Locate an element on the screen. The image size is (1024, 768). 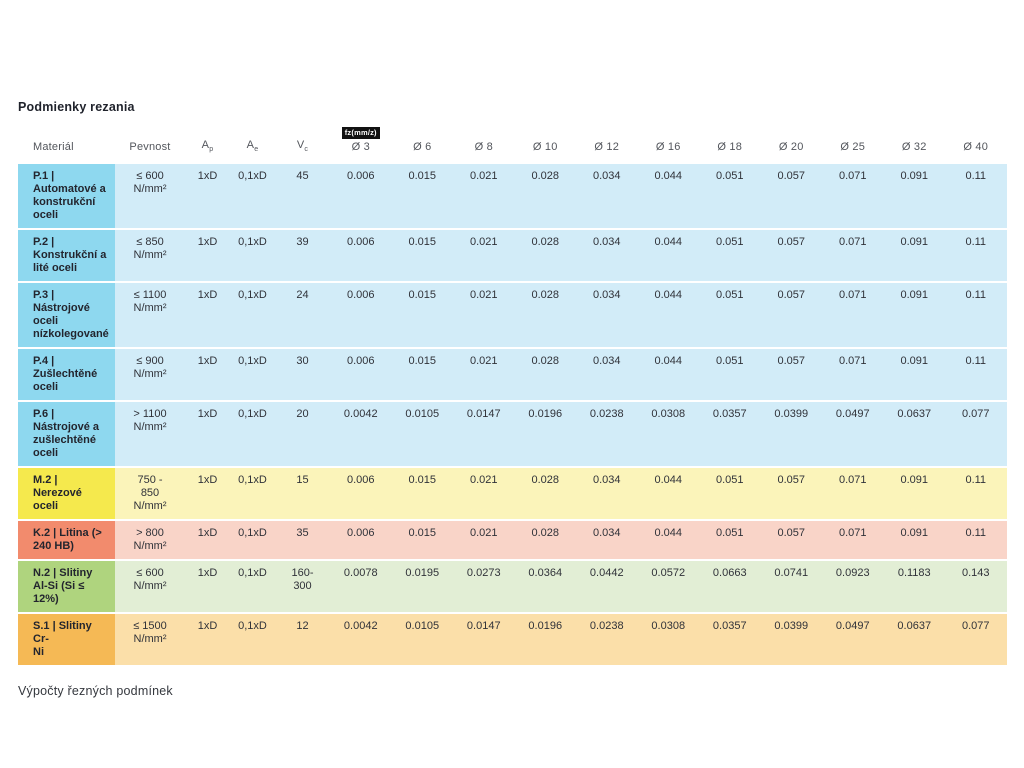
fz-cell: 0.0399 is located at coordinates (791, 434).